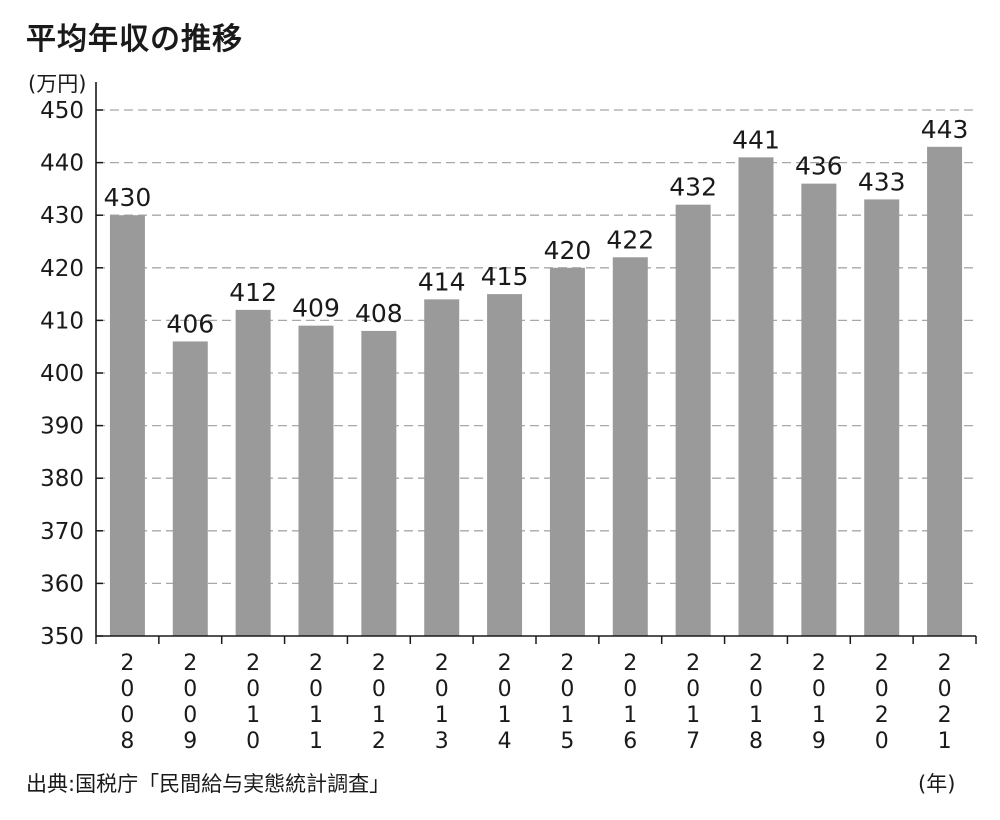 The width and height of the screenshot is (1000, 820). I want to click on y-tick-label-390: 390, so click(62, 427).